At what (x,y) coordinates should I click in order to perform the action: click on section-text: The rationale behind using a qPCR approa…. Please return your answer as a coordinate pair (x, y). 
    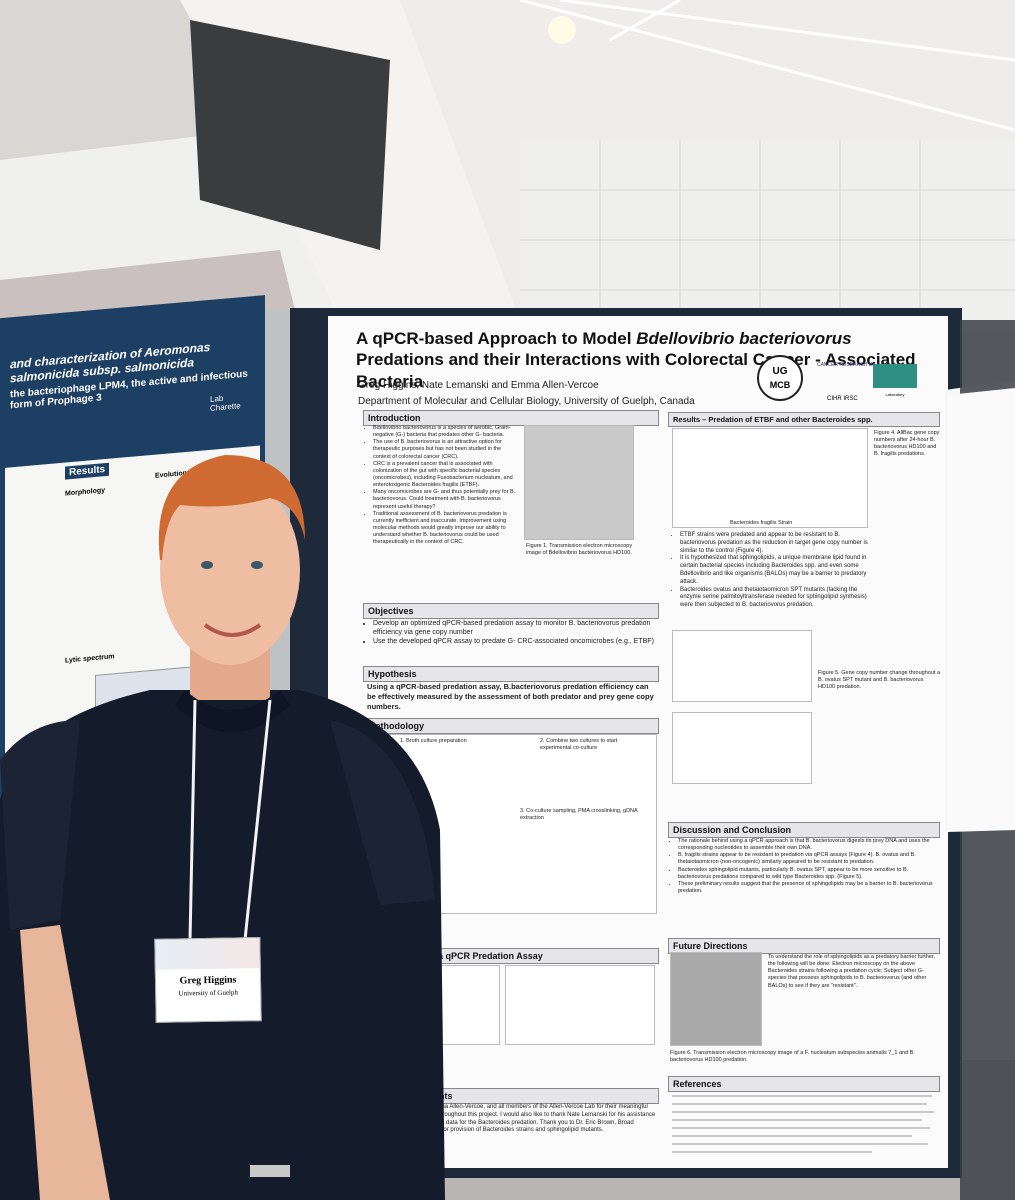
    Looking at the image, I should click on (804, 866).